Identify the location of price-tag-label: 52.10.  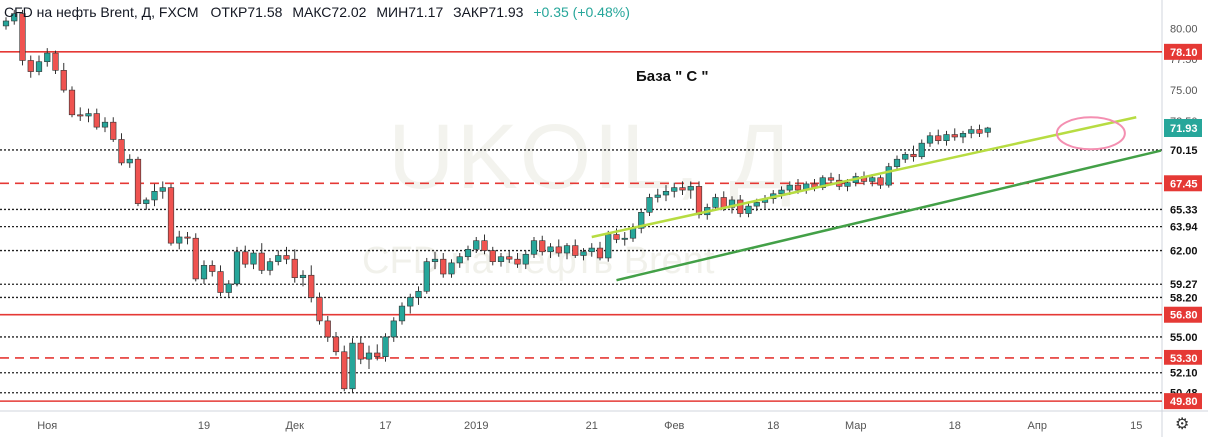
(1184, 374).